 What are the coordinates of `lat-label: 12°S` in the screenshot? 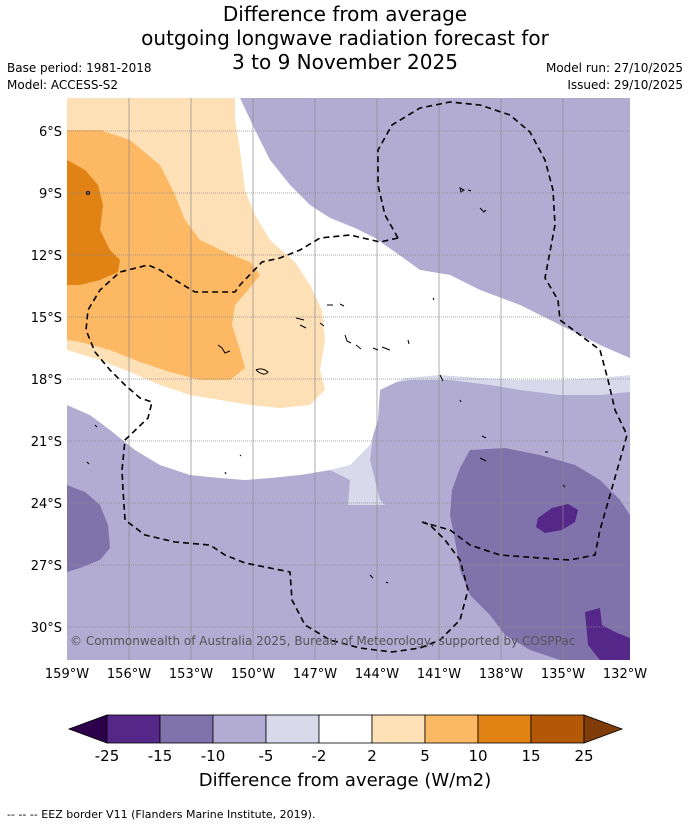 It's located at (46, 256).